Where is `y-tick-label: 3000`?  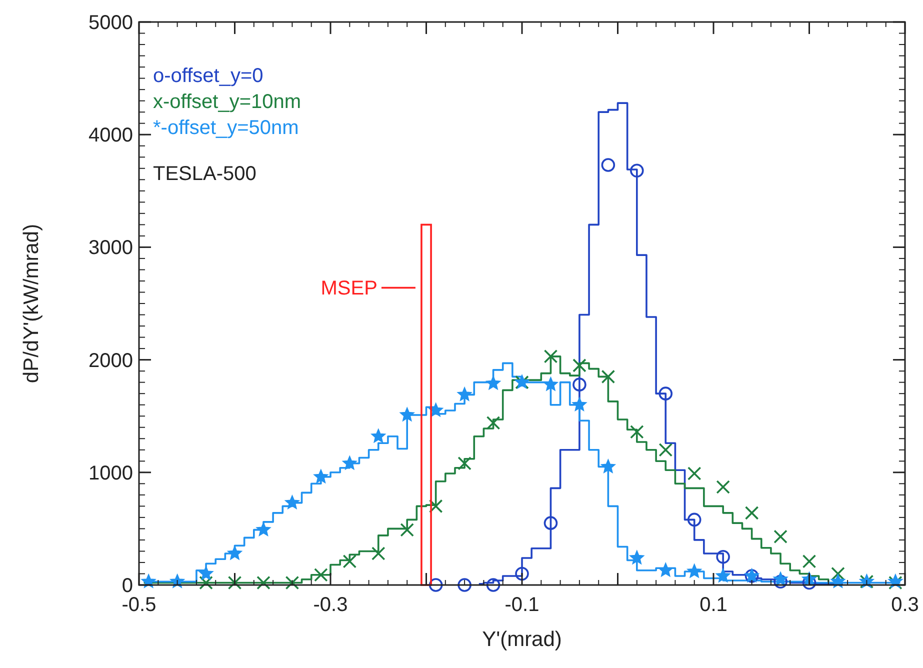
y-tick-label: 3000 is located at coordinates (110, 248).